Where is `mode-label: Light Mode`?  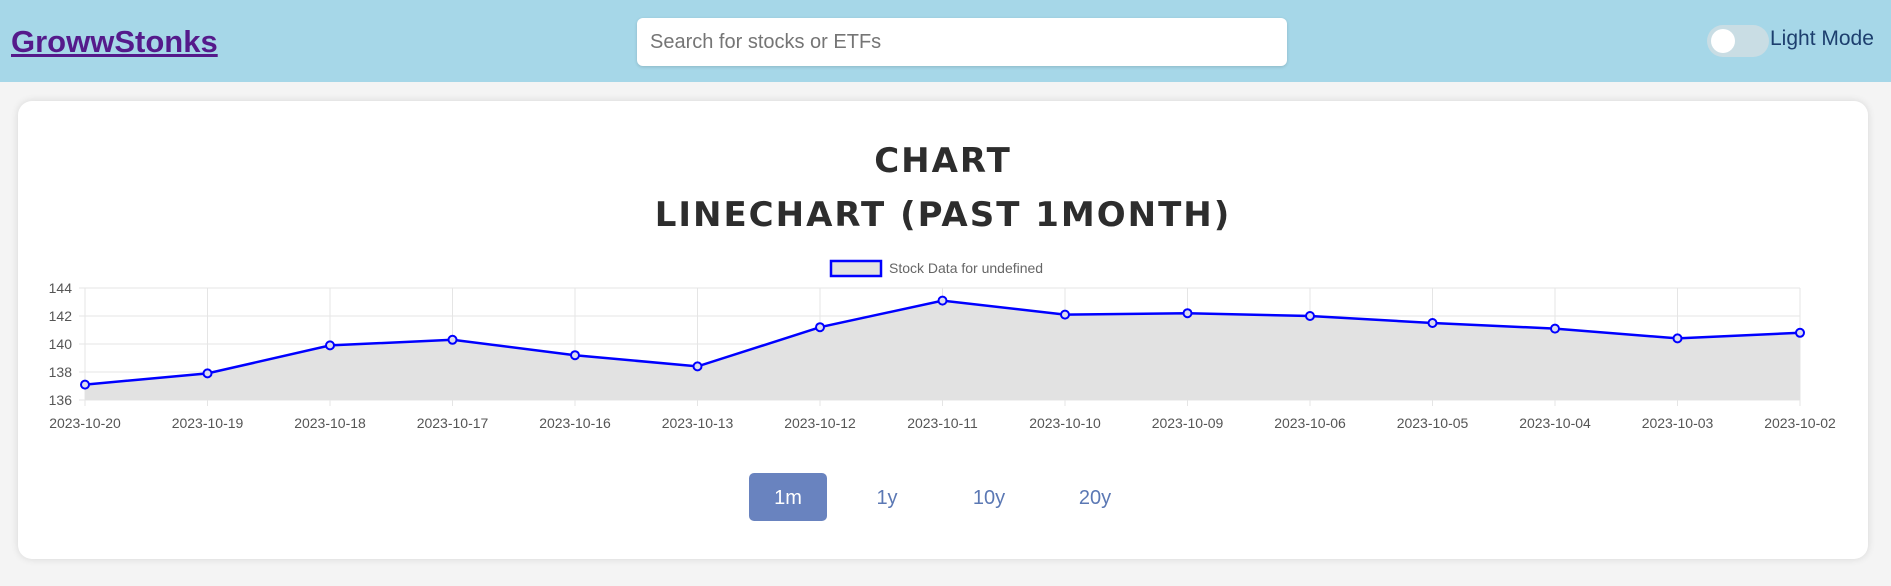 mode-label: Light Mode is located at coordinates (1822, 38).